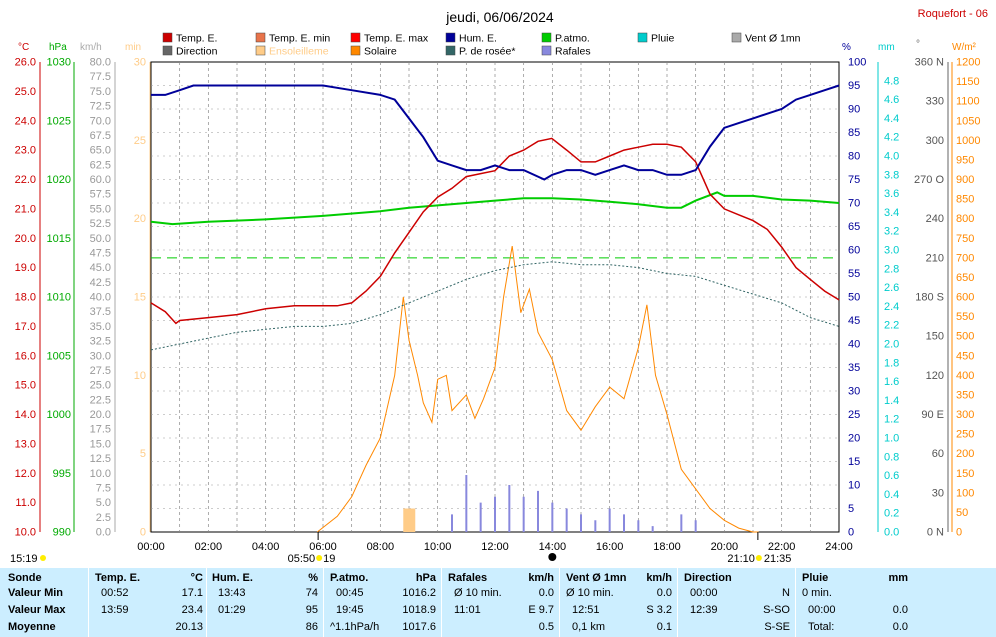  What do you see at coordinates (891, 345) in the screenshot?
I see `rain-tick: 2.0` at bounding box center [891, 345].